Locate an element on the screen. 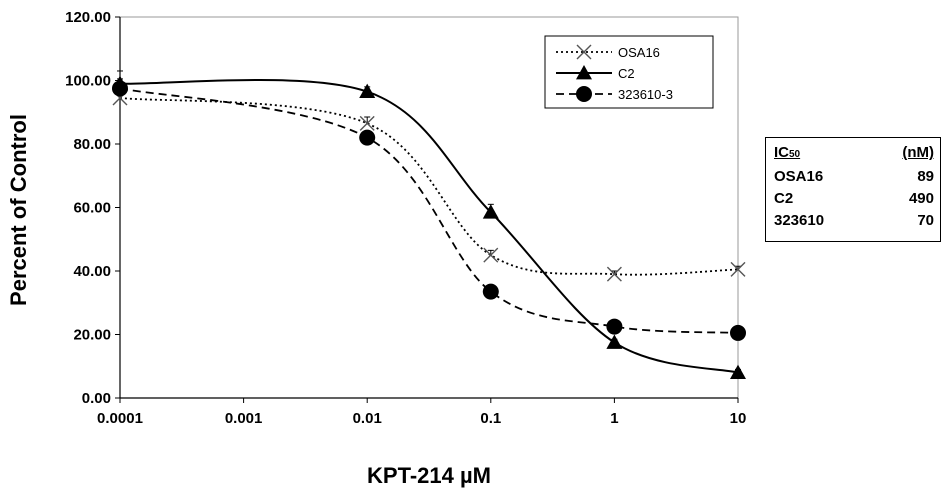 This screenshot has width=946, height=498. y-tick-label: 20.00 is located at coordinates (92, 335).